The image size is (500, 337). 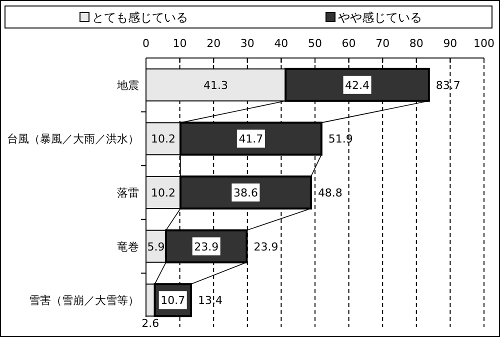 What do you see at coordinates (73, 139) in the screenshot?
I see `y-tick-label: 台風（暴風／大雨／洪水）` at bounding box center [73, 139].